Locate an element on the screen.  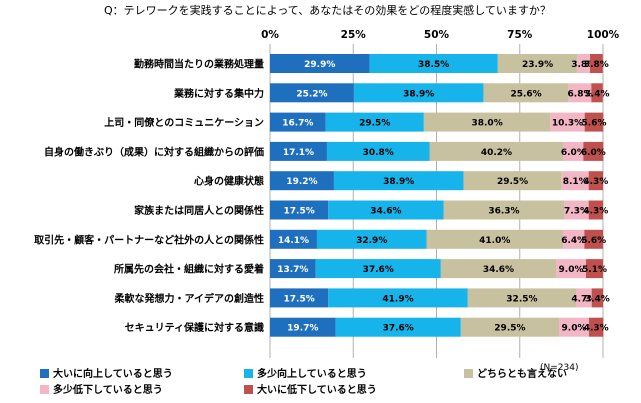
category-label: 業務に対する集中力 is located at coordinates (218, 93).